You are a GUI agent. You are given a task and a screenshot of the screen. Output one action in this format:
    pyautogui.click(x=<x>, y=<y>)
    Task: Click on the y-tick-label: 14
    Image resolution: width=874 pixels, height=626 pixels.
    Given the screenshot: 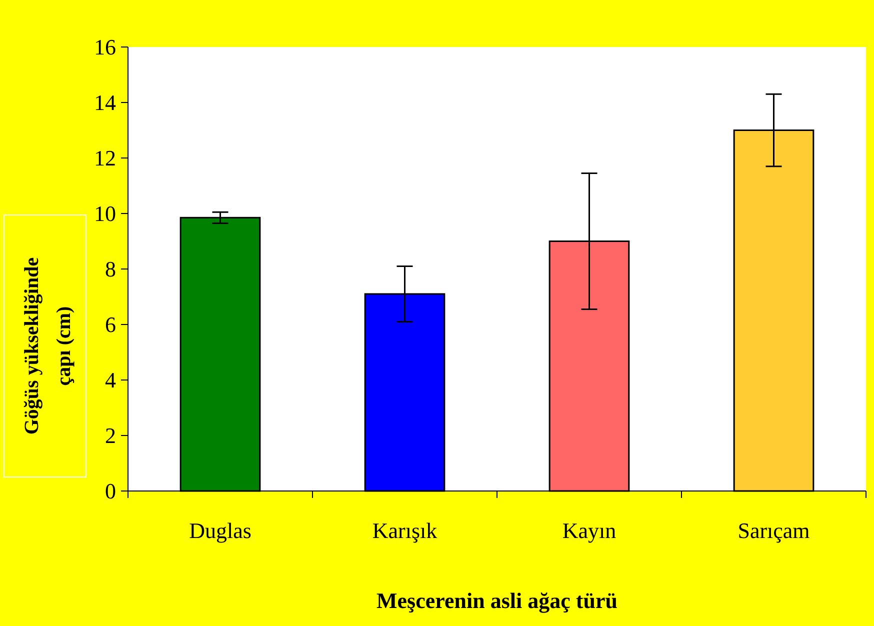 What is the action you would take?
    pyautogui.click(x=105, y=103)
    